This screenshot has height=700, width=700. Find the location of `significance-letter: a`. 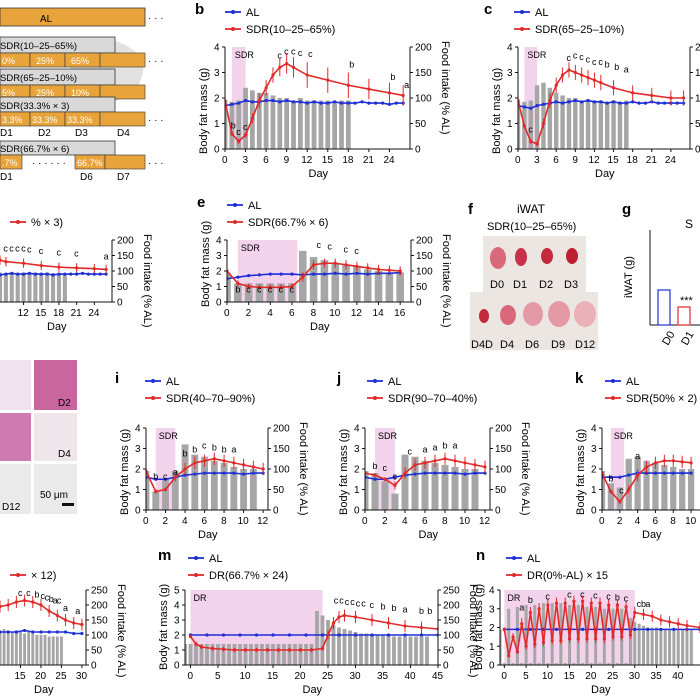

significance-letter: a is located at coordinates (406, 85).